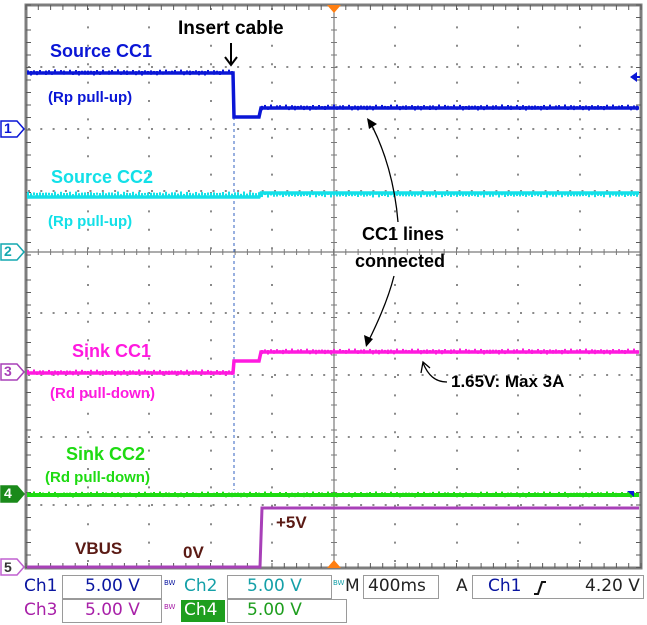 The width and height of the screenshot is (647, 625). I want to click on channel-4-number: 4, so click(8, 493).